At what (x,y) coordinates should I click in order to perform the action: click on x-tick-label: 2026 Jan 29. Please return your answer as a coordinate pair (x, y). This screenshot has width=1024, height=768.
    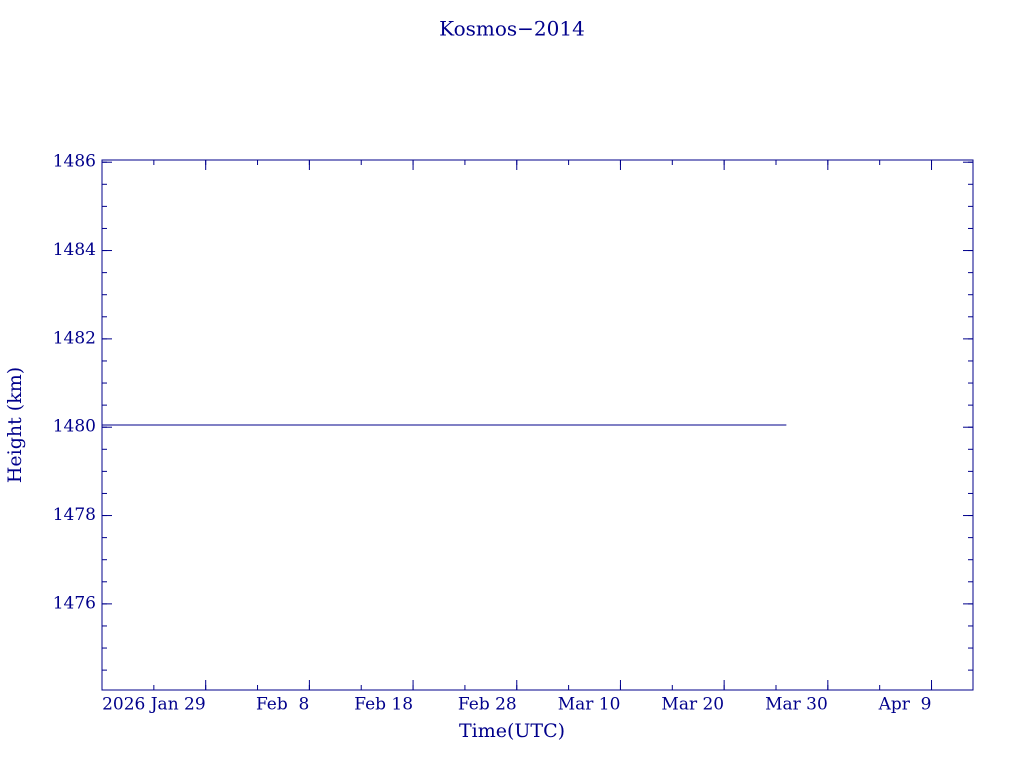
    Looking at the image, I should click on (154, 705).